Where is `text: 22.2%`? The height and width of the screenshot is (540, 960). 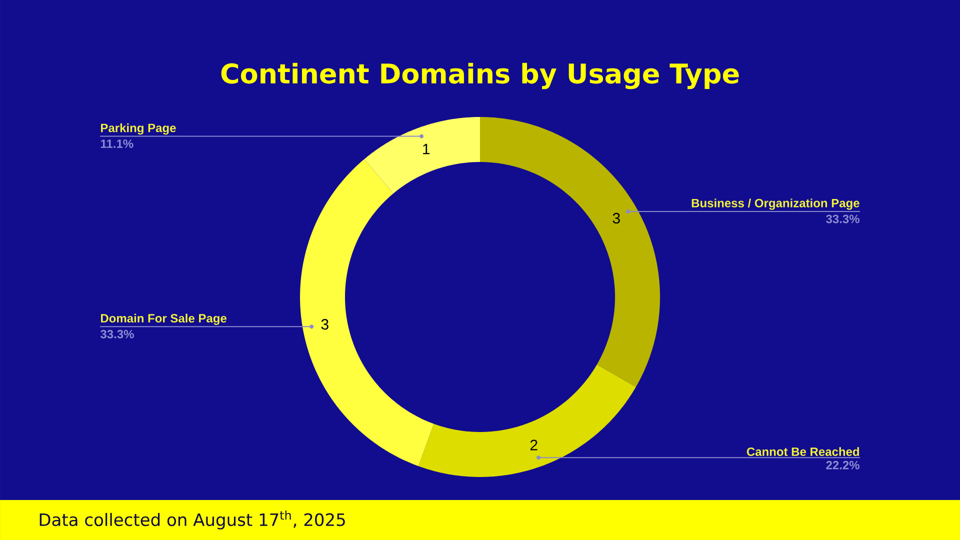 text: 22.2% is located at coordinates (843, 465).